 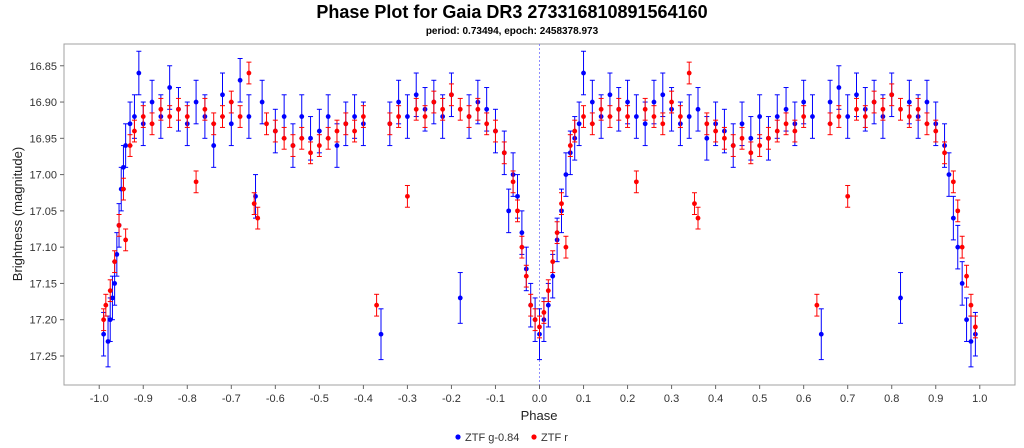 What do you see at coordinates (583, 399) in the screenshot?
I see `x-tick-label: 0.1` at bounding box center [583, 399].